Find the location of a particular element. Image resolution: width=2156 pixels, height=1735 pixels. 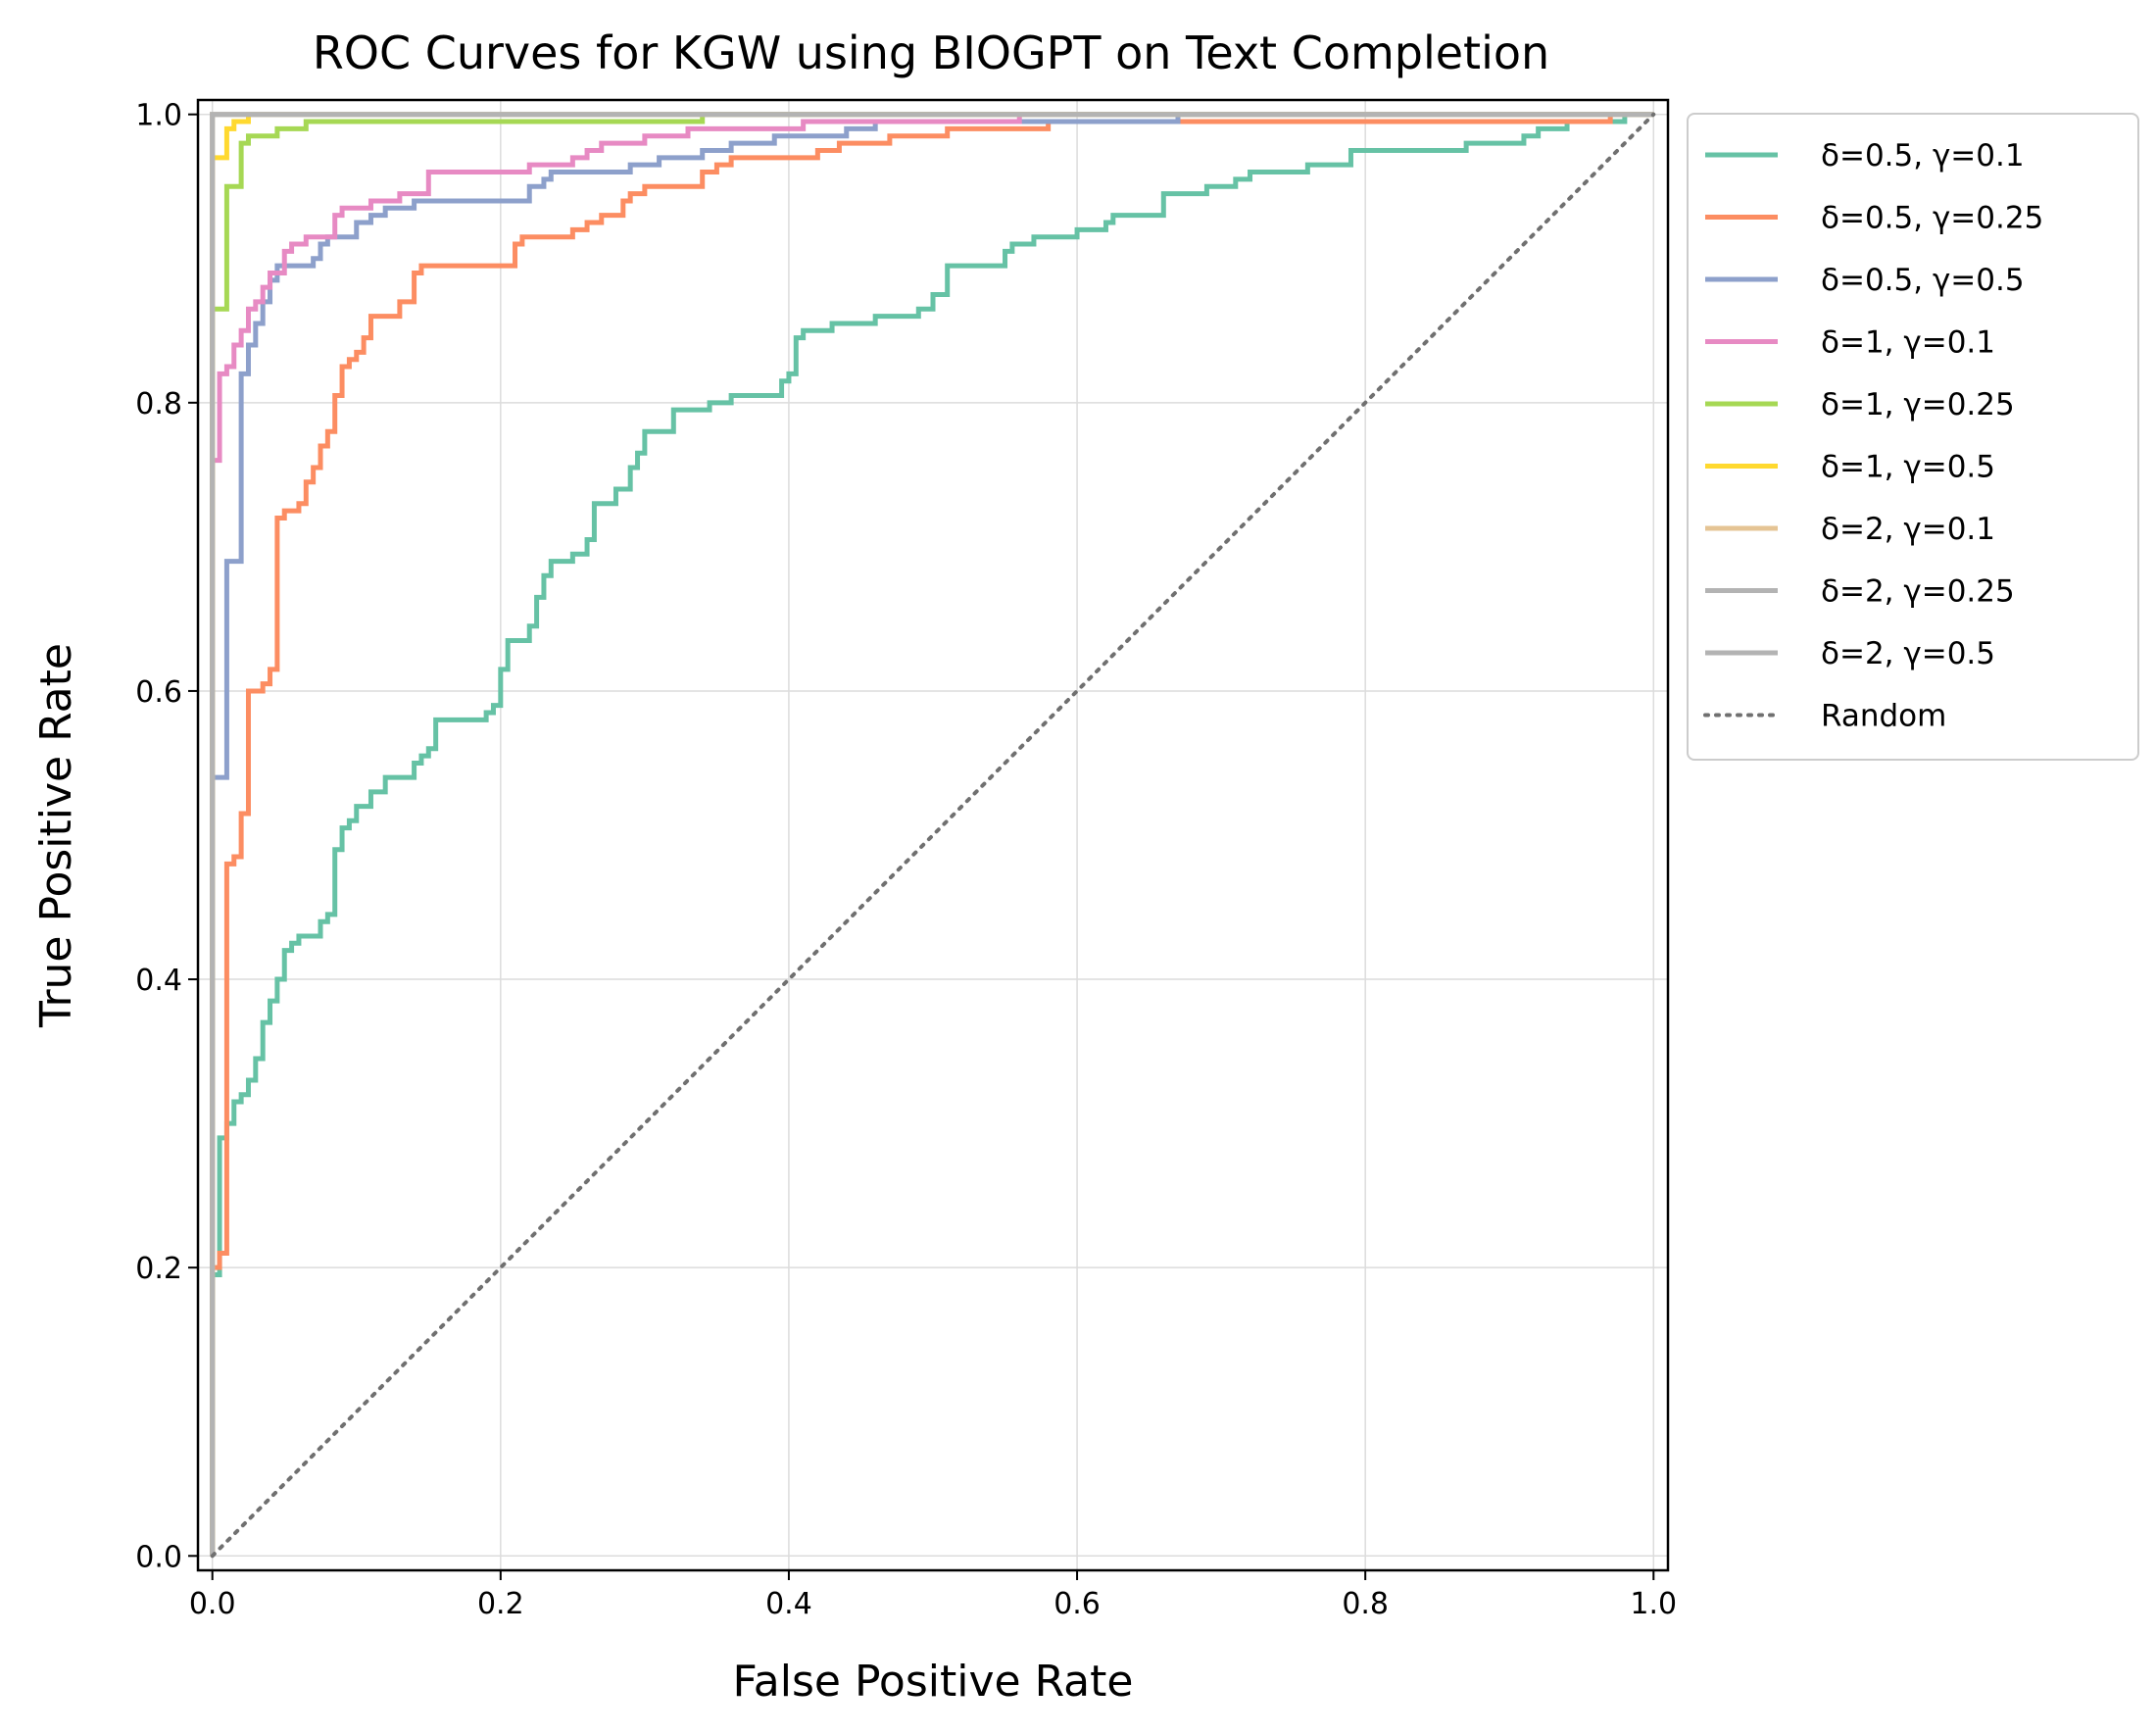

legend-label: δ=0.5, γ=0.5 is located at coordinates (1923, 280).